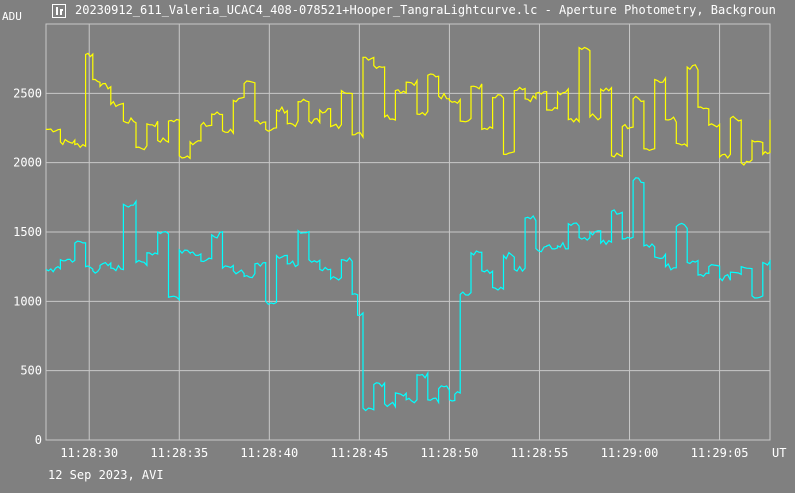 This screenshot has height=493, width=795. I want to click on x-tick-label: 11:28:40, so click(269, 453).